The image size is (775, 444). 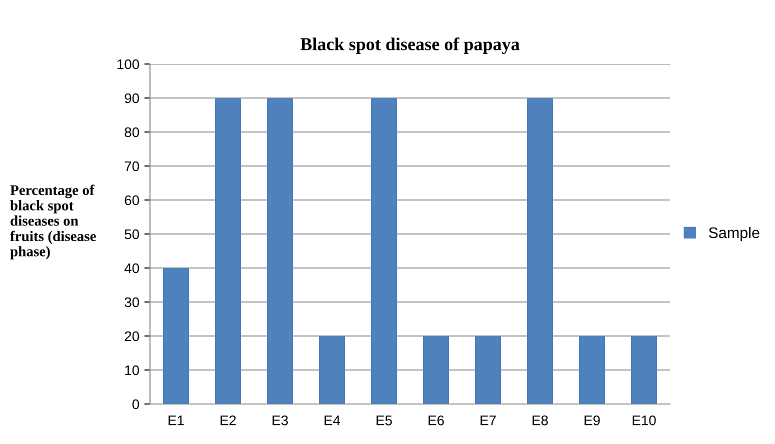 What do you see at coordinates (488, 421) in the screenshot?
I see `x-tick-label: E7` at bounding box center [488, 421].